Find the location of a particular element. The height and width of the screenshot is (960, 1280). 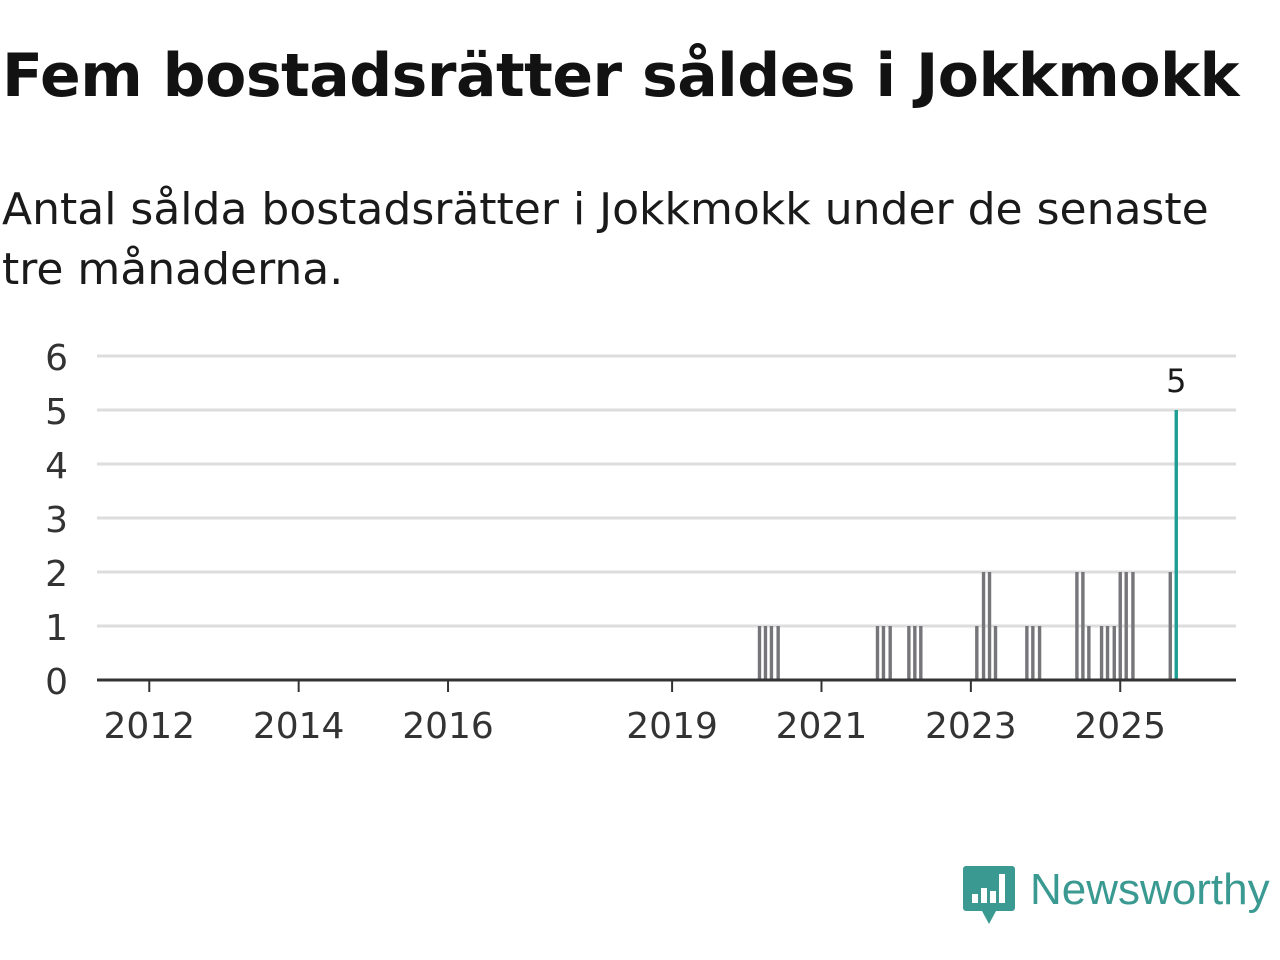

y-tick-label: 0 is located at coordinates (56, 682).